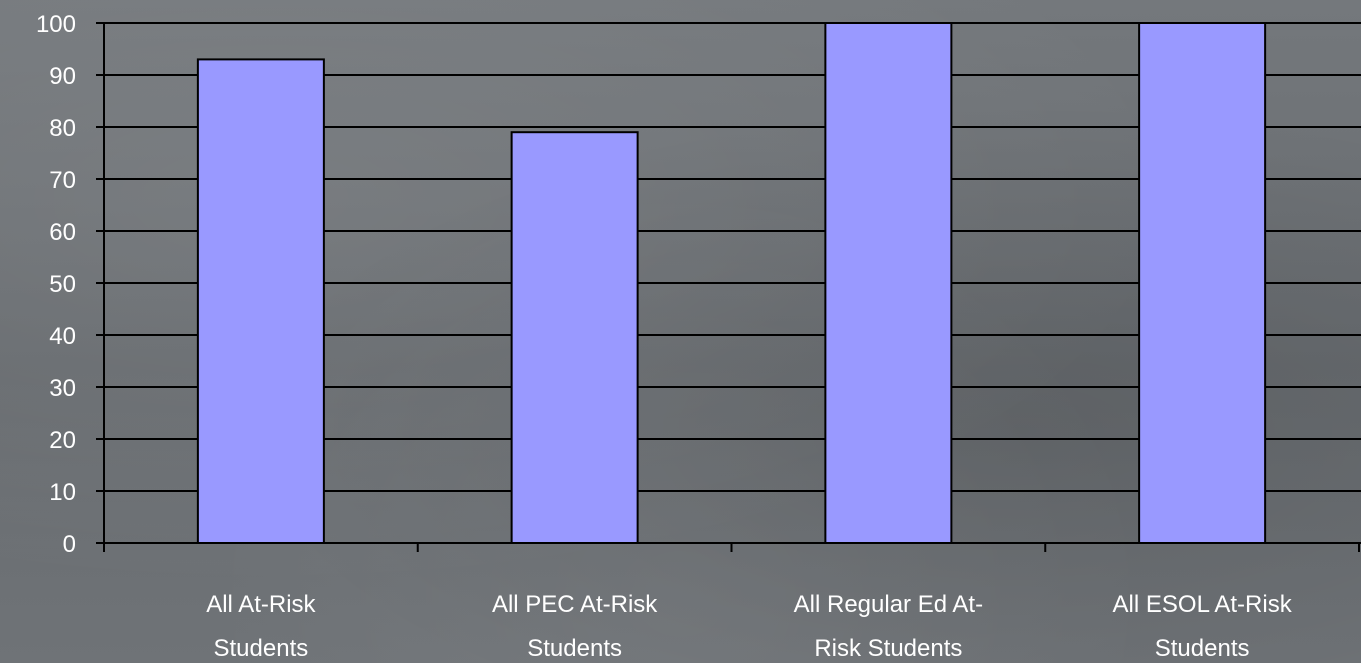 The height and width of the screenshot is (663, 1361). What do you see at coordinates (62, 440) in the screenshot?
I see `y-tick-label: 20` at bounding box center [62, 440].